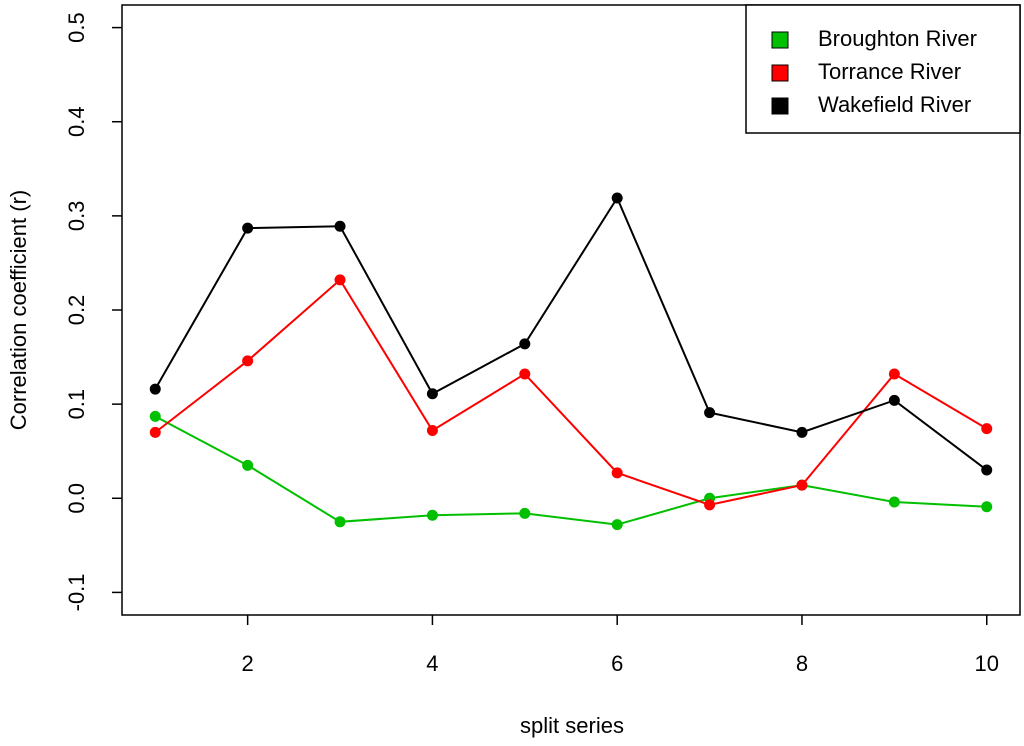  I want to click on x-tick-label: 6, so click(617, 663).